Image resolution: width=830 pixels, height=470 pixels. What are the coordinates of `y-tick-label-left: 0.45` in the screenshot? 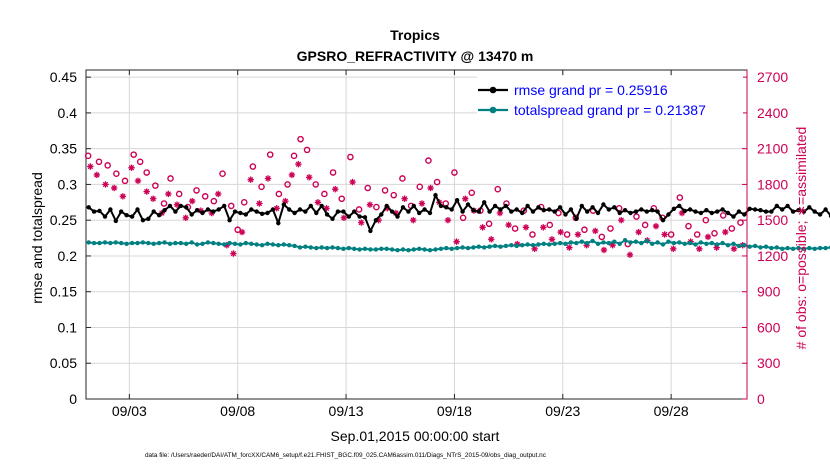 It's located at (63, 77).